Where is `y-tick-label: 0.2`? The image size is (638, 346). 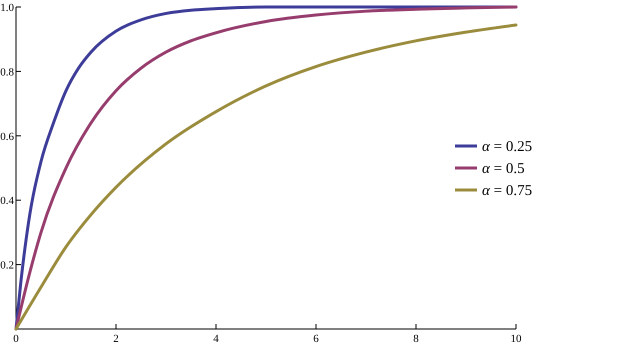 y-tick-label: 0.2 is located at coordinates (7, 266).